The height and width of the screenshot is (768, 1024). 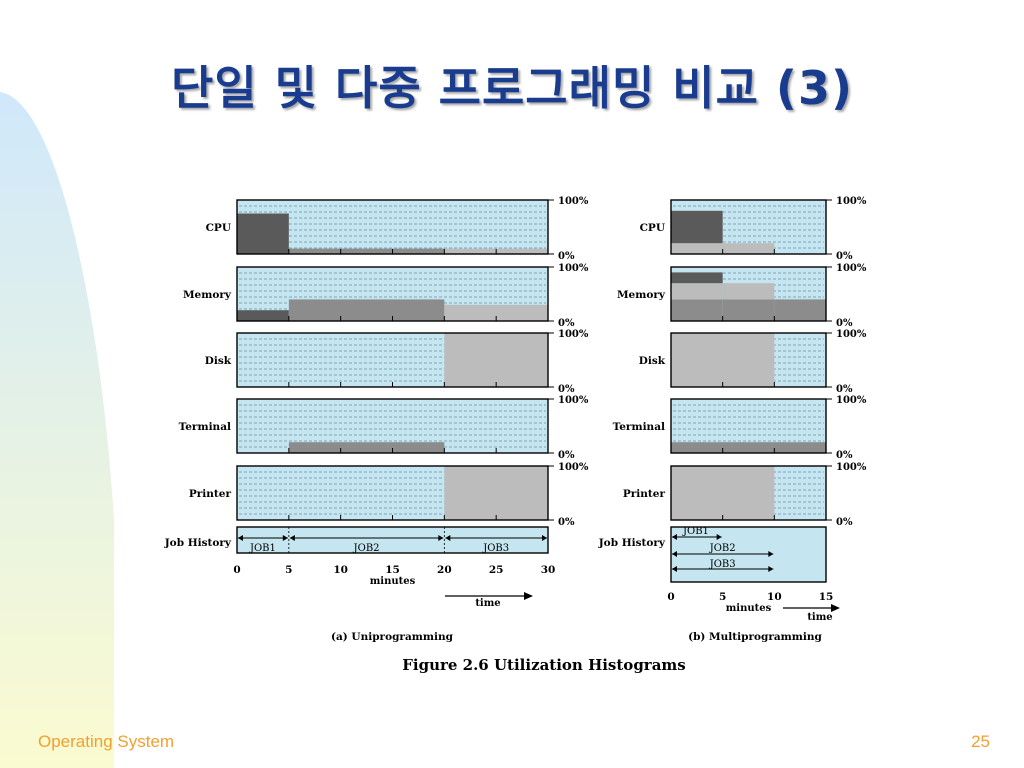 I want to click on chart-caption: (b) Multiprogramming, so click(x=755, y=637).